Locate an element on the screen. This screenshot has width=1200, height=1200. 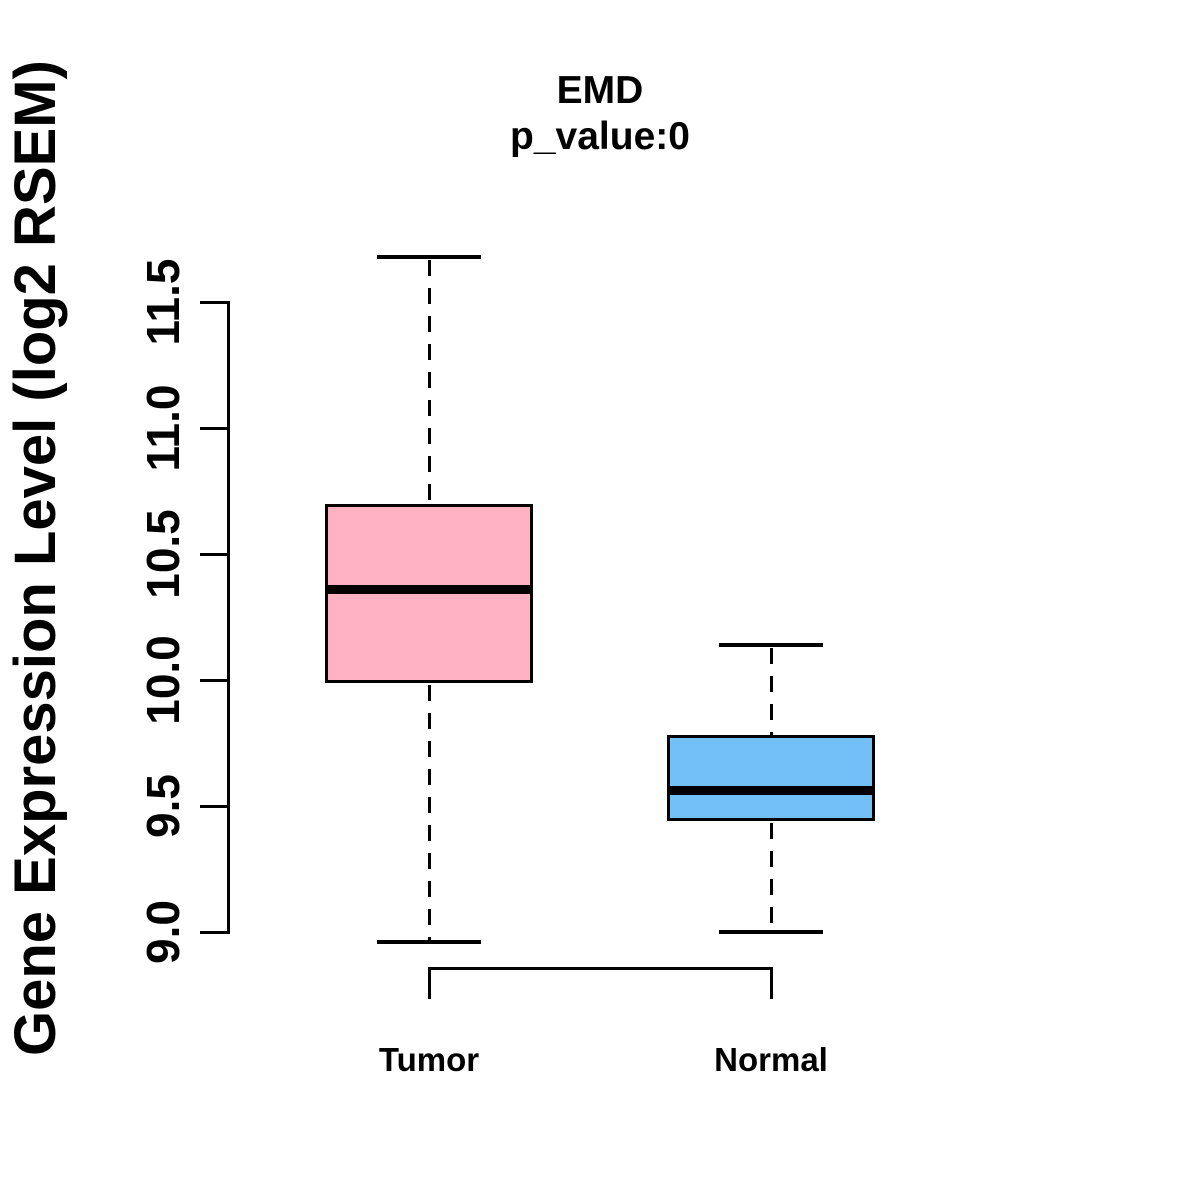
y-tick-label: 11.0 is located at coordinates (163, 428).